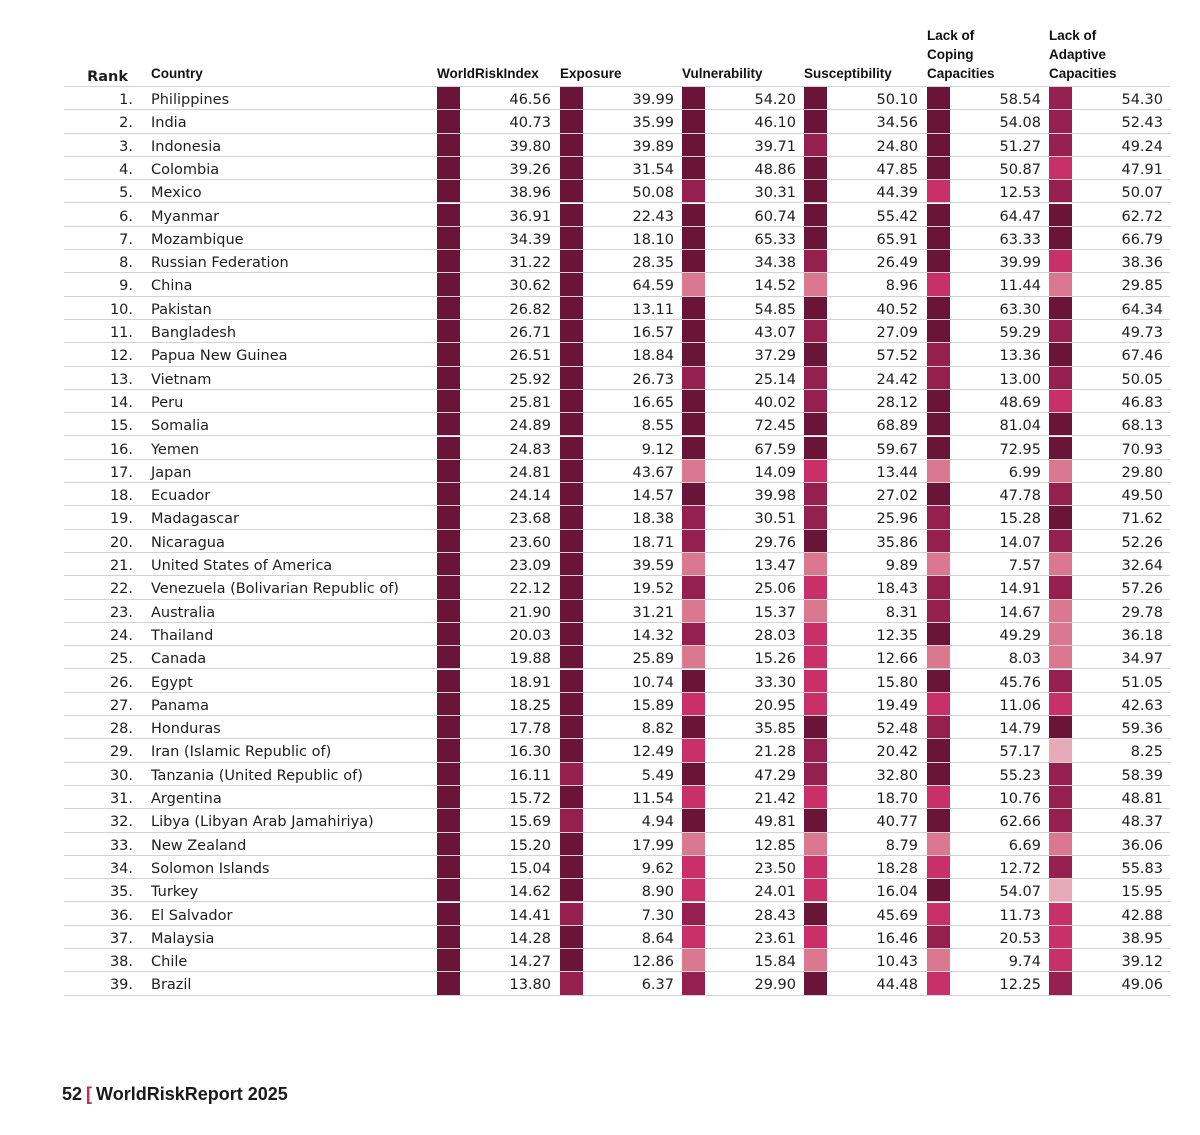 The height and width of the screenshot is (1135, 1200). Describe the element at coordinates (1142, 962) in the screenshot. I see `lack-of-adaptive-capacities-value: 39.12` at that location.